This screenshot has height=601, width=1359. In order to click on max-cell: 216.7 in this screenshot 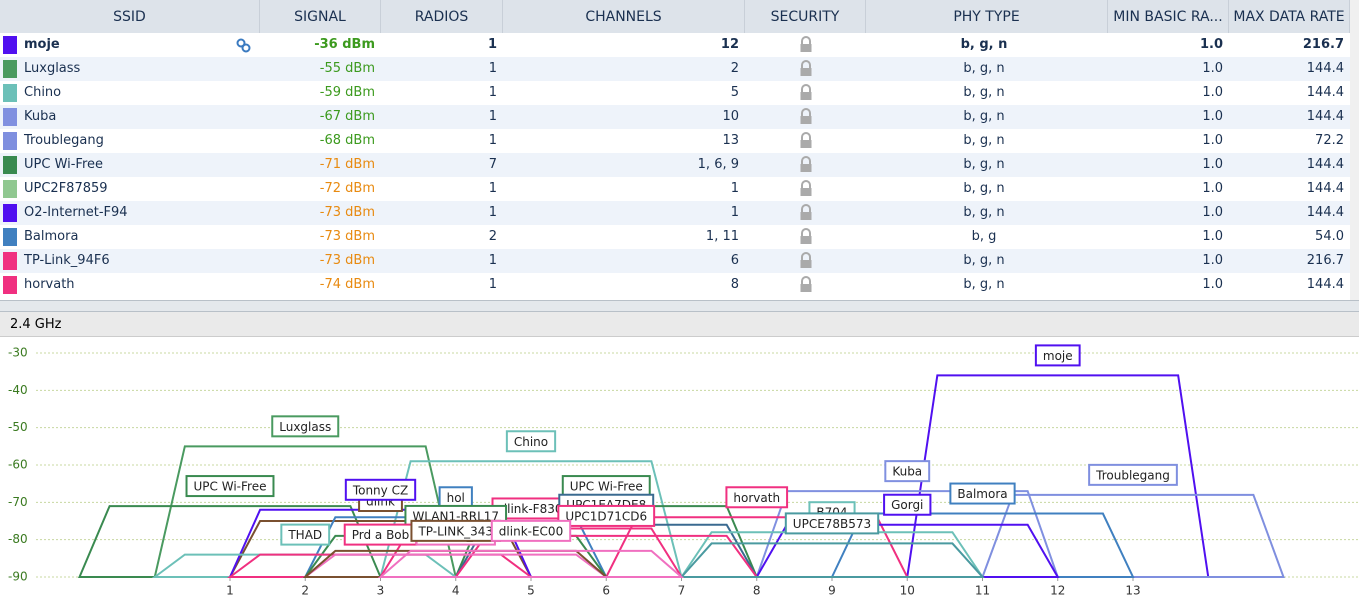, I will do `click(1325, 260)`.